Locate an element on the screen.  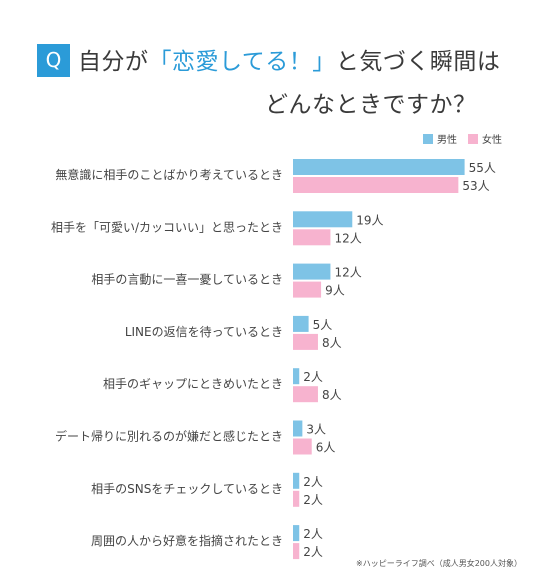
title-highlight: 「恋愛してる！」 is located at coordinates (242, 62).